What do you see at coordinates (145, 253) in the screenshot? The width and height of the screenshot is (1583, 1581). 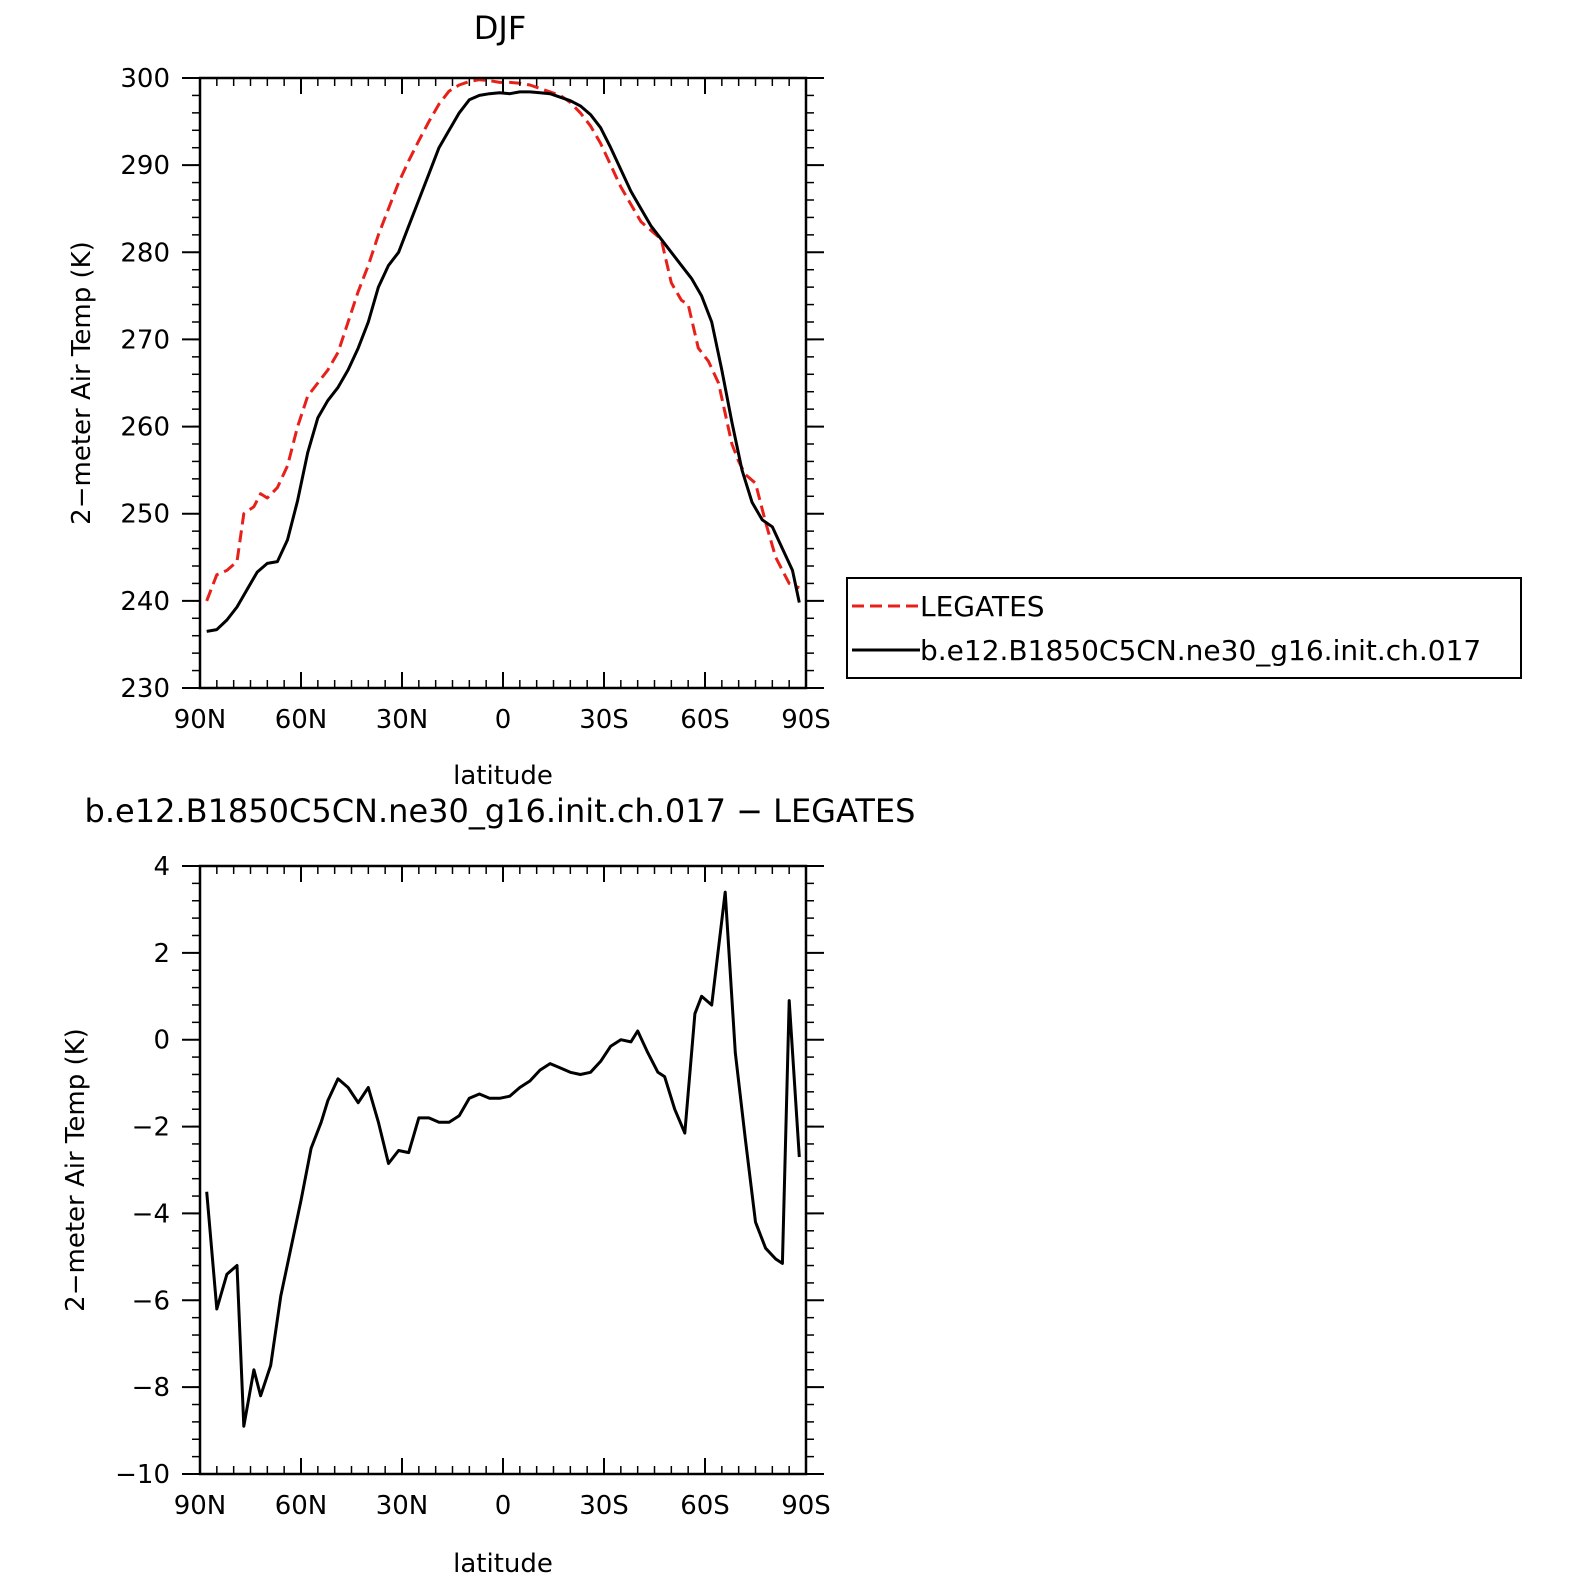 I see `top-y-tick-label: 280` at bounding box center [145, 253].